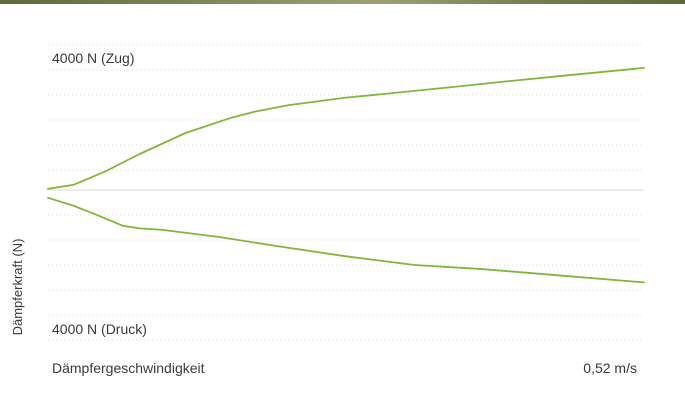 The height and width of the screenshot is (414, 685). What do you see at coordinates (128, 368) in the screenshot?
I see `x-axis-label: Dämpfergeschwindigkeit` at bounding box center [128, 368].